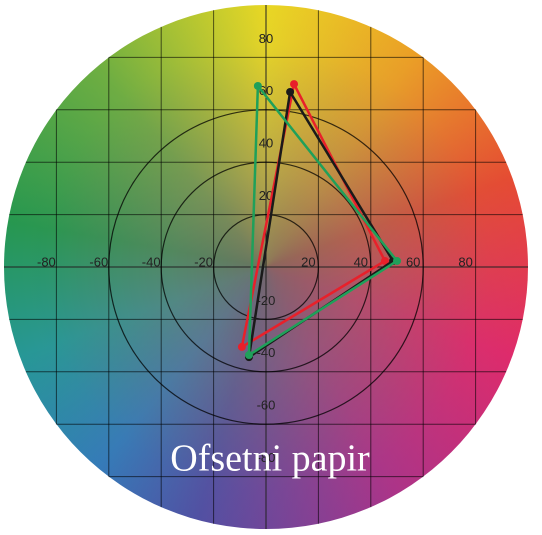 This screenshot has width=542, height=535. I want to click on y-tick-label: -60, so click(266, 405).